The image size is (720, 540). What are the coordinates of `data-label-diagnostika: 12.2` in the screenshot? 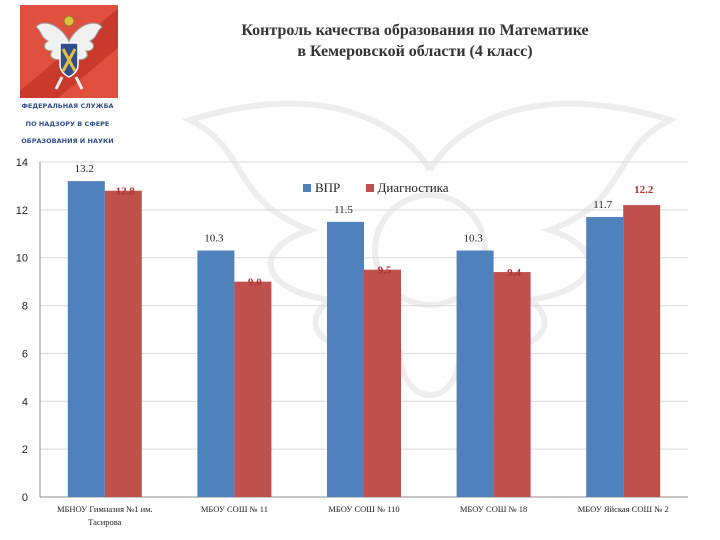 It's located at (644, 190).